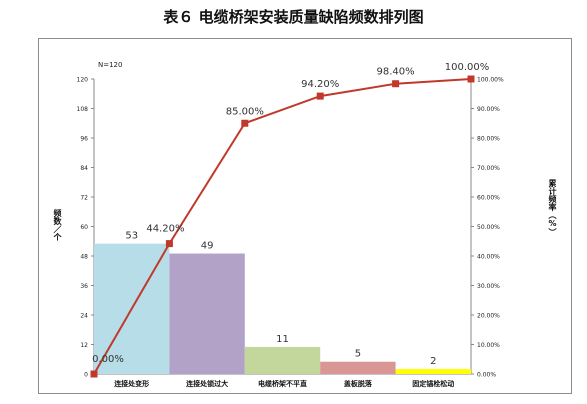 This screenshot has width=587, height=404. What do you see at coordinates (433, 361) in the screenshot?
I see `bar-value-label: 2` at bounding box center [433, 361].